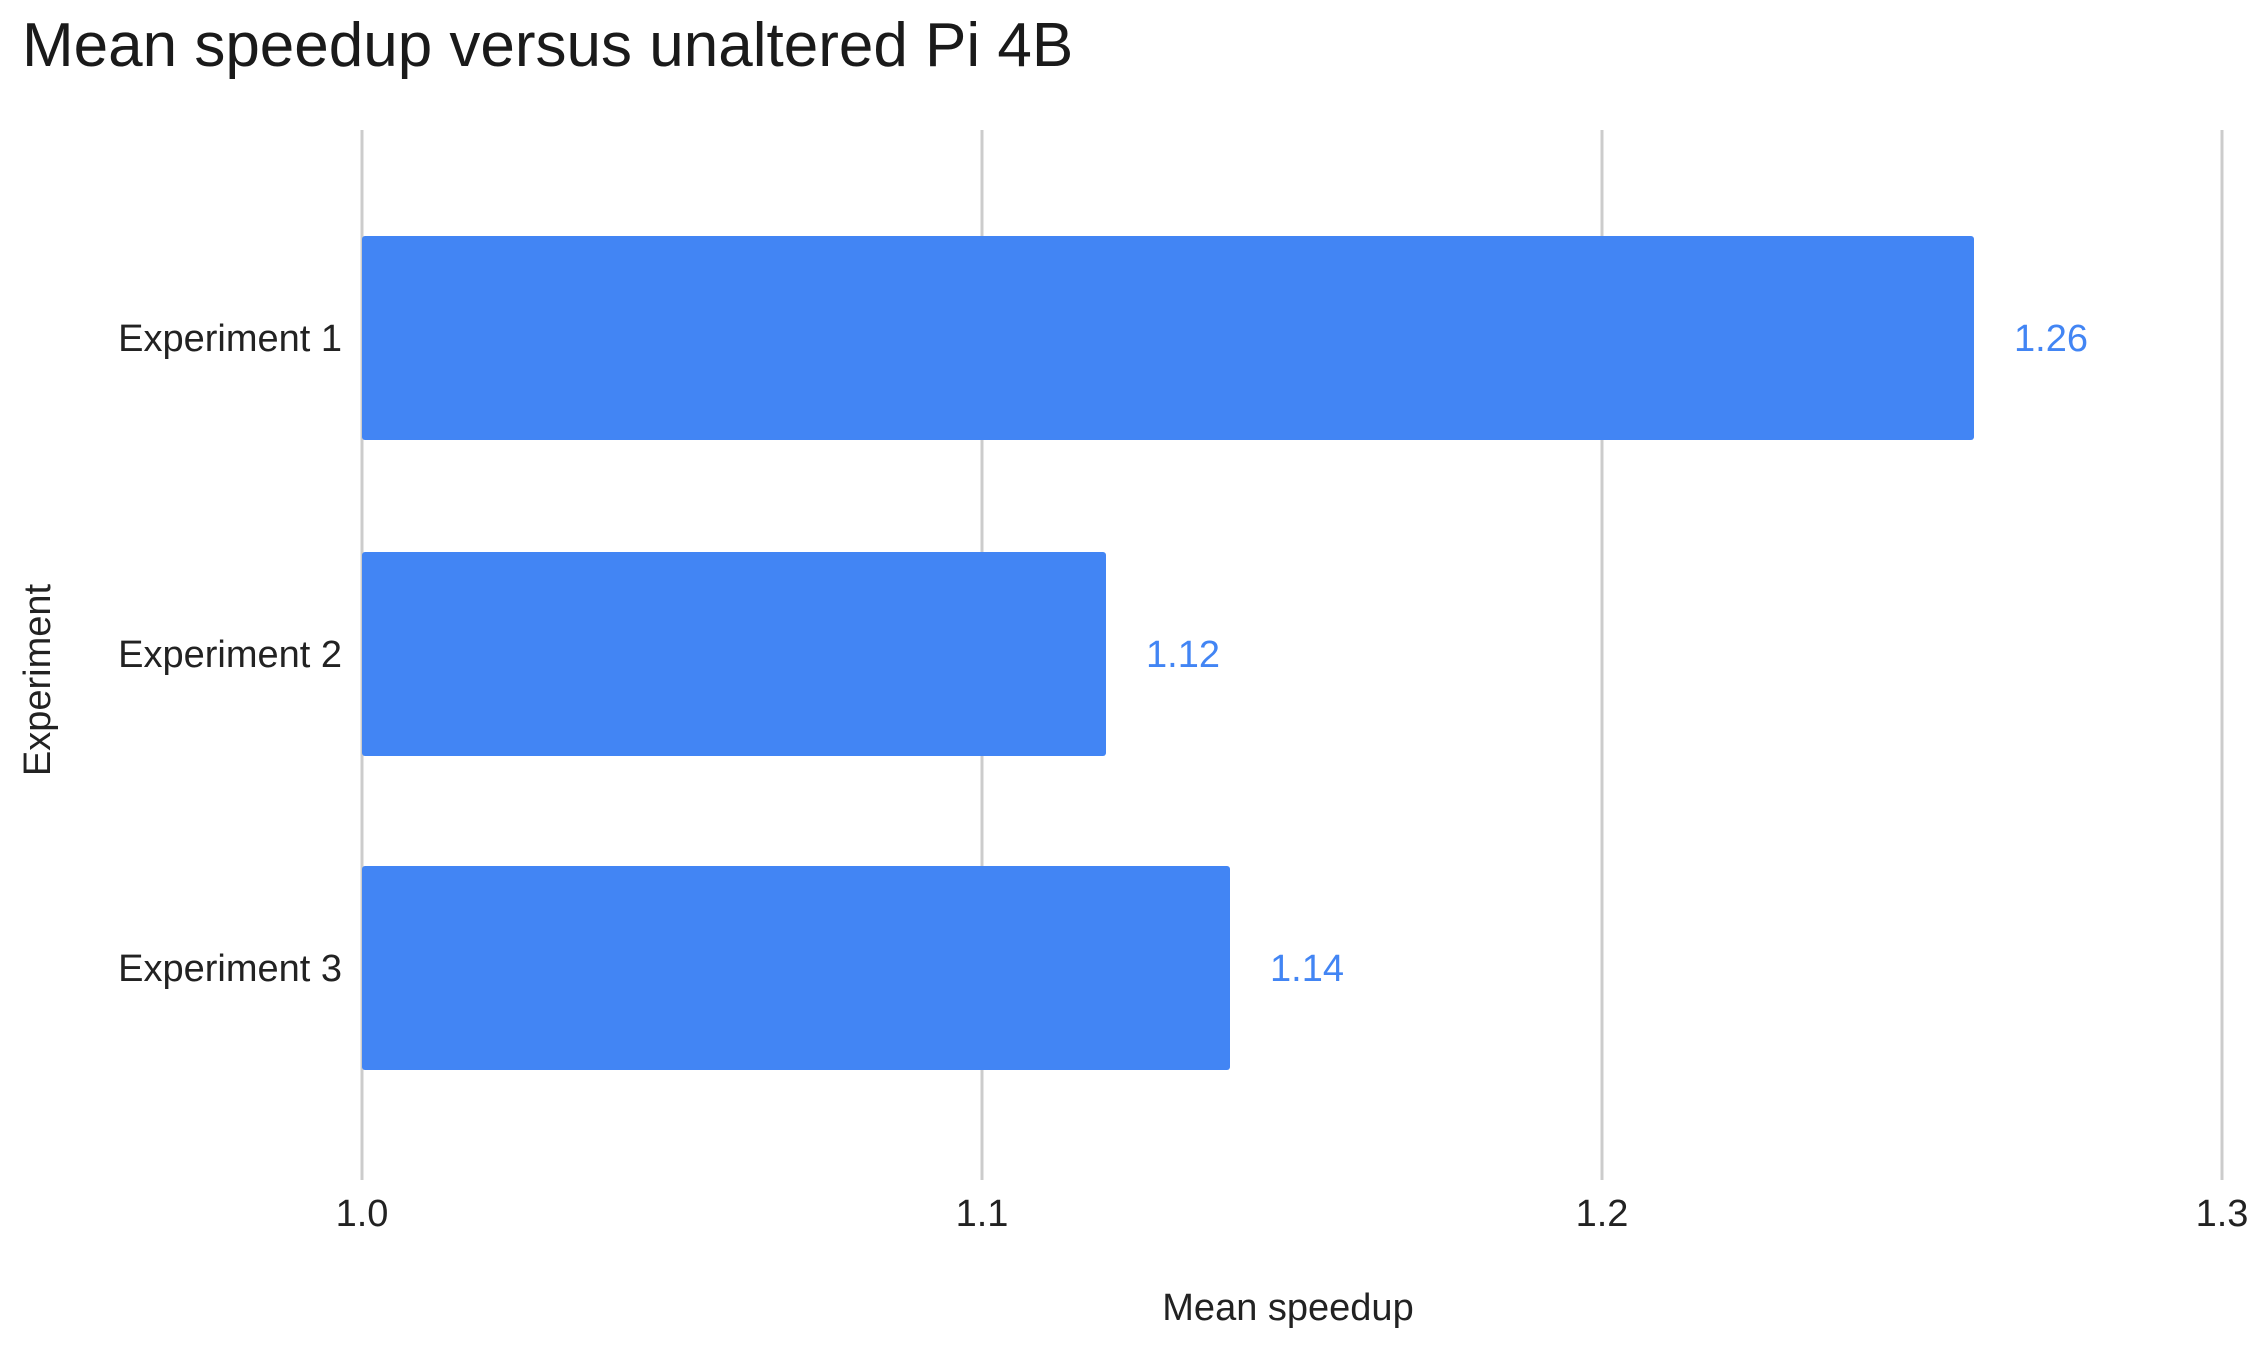 This screenshot has height=1348, width=2266. What do you see at coordinates (2222, 1214) in the screenshot?
I see `x-tick-label: 1.3` at bounding box center [2222, 1214].